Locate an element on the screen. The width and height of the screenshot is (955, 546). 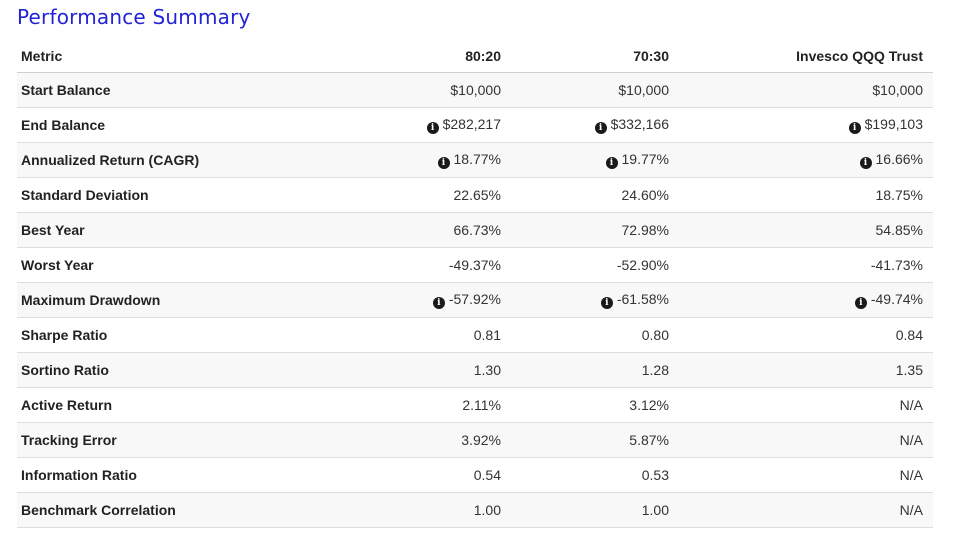
cell-value: 66.73% is located at coordinates (477, 229).